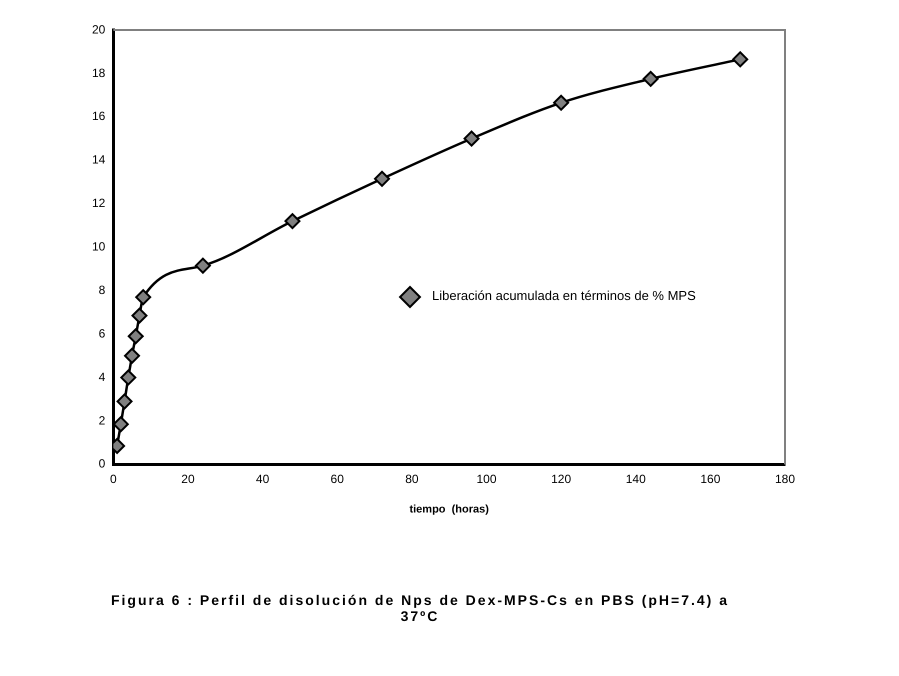 This screenshot has height=676, width=899. What do you see at coordinates (420, 608) in the screenshot?
I see `text: Figura 6 : Perfil de disolución de Nps de Dex-MPS-Cs en PBS (pH=7.4) a 37ºC` at bounding box center [420, 608].